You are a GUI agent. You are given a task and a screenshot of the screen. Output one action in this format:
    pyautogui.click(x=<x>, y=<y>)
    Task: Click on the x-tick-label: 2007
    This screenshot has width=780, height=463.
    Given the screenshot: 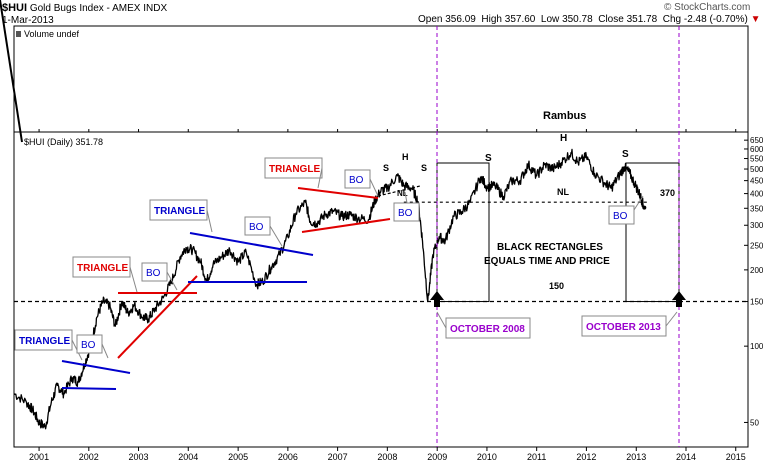 What is the action you would take?
    pyautogui.click(x=338, y=457)
    